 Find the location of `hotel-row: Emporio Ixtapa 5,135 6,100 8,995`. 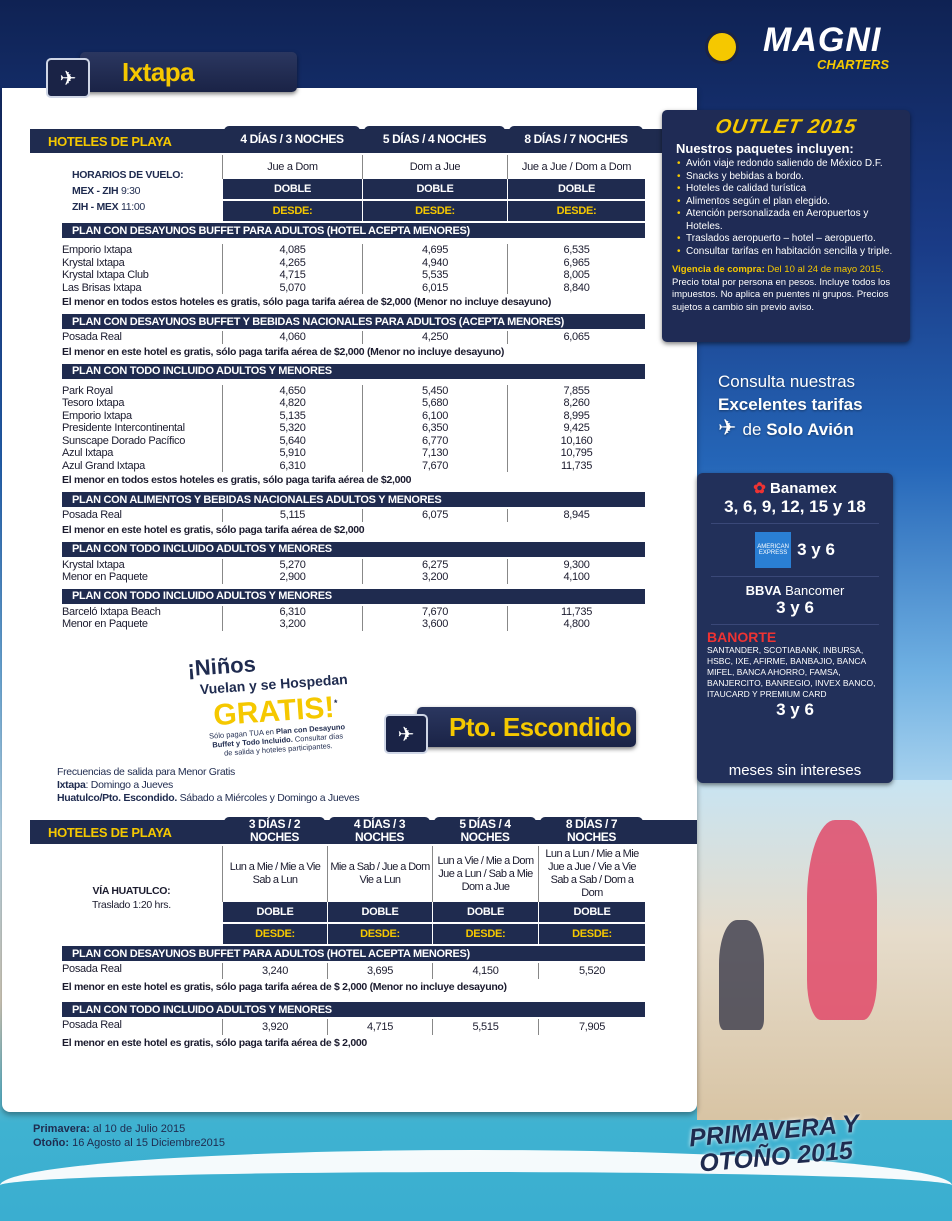

hotel-row: Emporio Ixtapa 5,135 6,100 8,995 is located at coordinates (353, 415).